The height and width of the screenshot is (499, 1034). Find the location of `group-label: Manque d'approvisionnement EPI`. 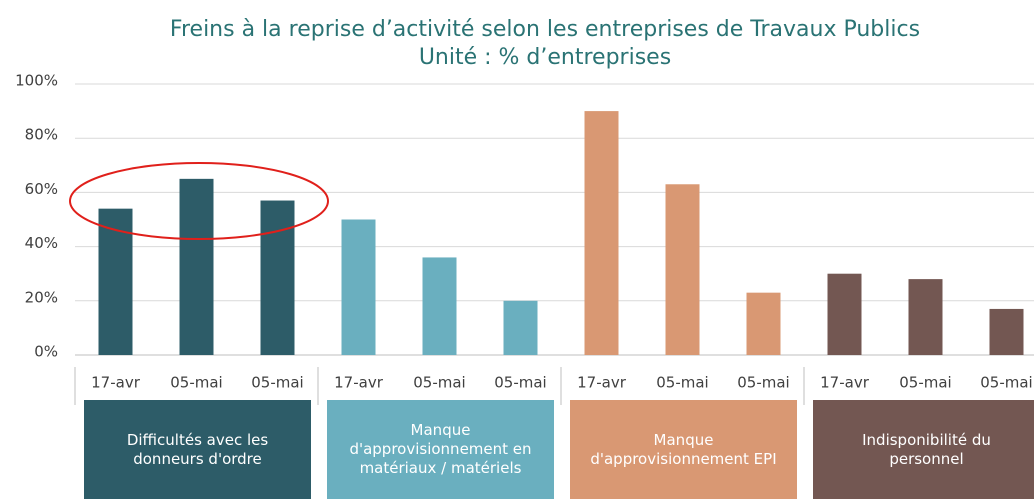

group-label: Manque d'approvisionnement EPI is located at coordinates (683, 449).